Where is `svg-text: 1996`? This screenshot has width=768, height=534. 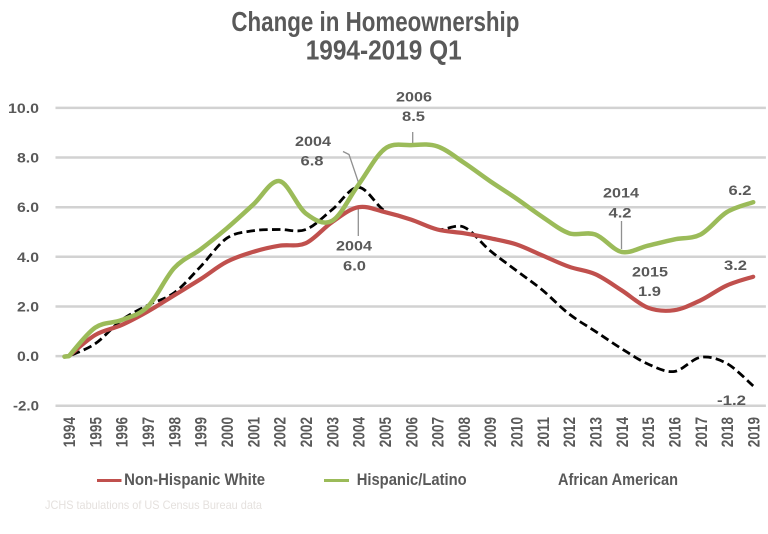 svg-text: 1996 is located at coordinates (123, 432).